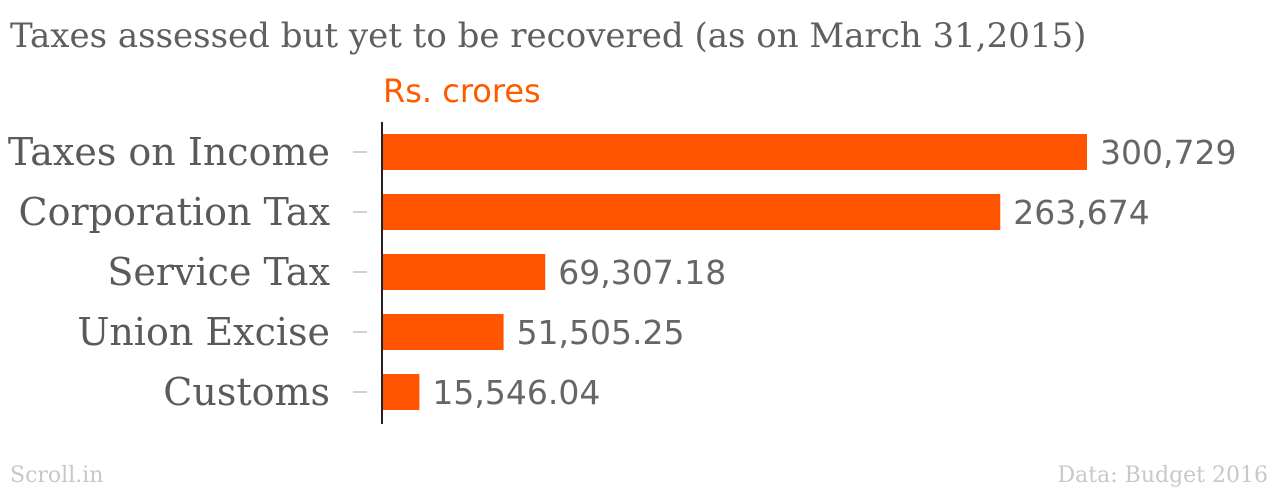 This screenshot has width=1280, height=490. Describe the element at coordinates (56, 475) in the screenshot. I see `footer-source-left: Scroll.in` at that location.